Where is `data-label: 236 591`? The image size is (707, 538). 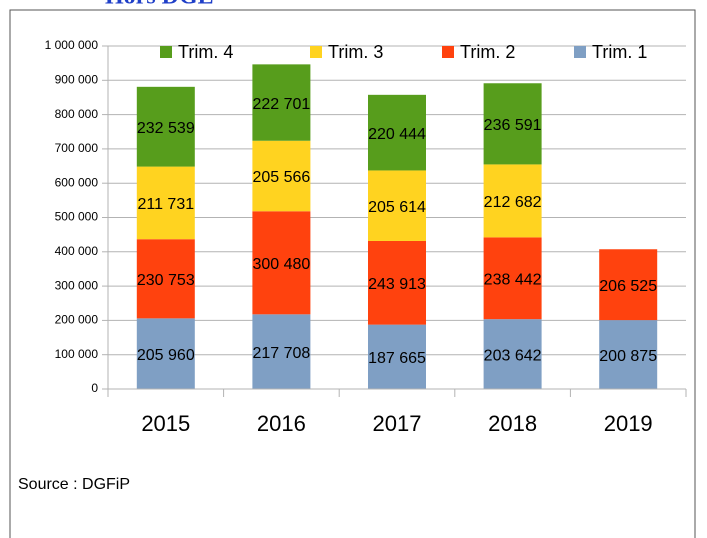 data-label: 236 591 is located at coordinates (513, 125).